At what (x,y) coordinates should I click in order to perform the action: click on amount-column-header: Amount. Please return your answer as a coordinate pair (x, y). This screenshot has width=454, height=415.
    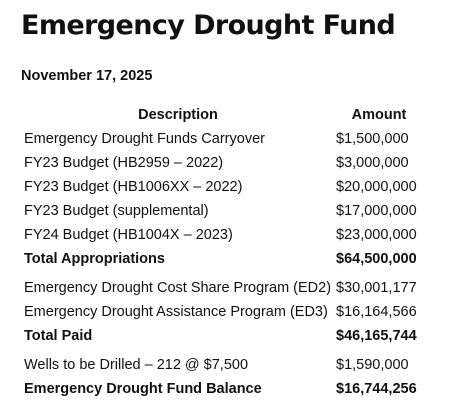
    Looking at the image, I should click on (379, 115).